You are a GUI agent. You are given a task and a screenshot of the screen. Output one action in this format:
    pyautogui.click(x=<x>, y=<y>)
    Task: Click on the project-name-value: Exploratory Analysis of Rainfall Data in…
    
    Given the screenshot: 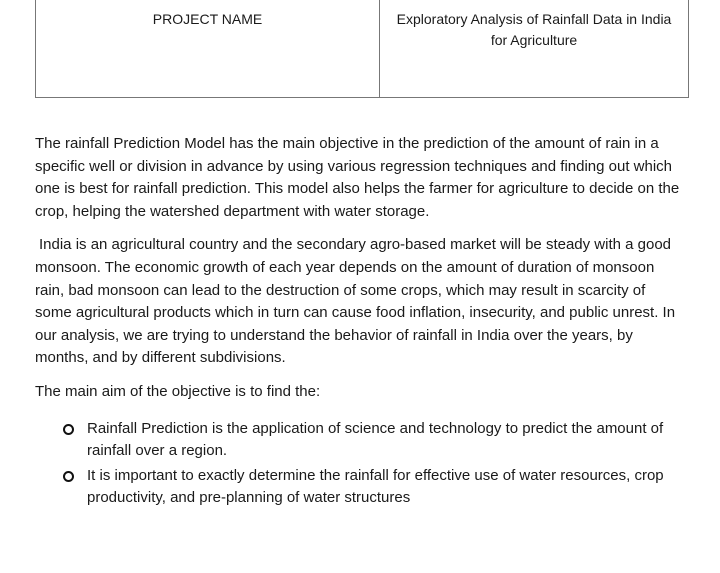 What is the action you would take?
    pyautogui.click(x=534, y=49)
    